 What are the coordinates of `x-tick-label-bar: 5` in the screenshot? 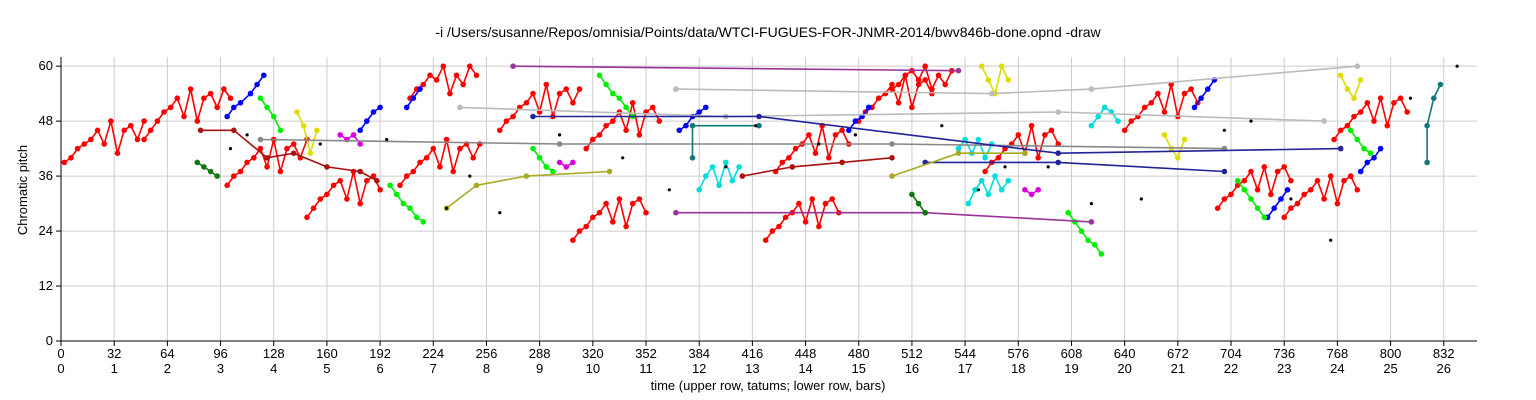 It's located at (326, 368).